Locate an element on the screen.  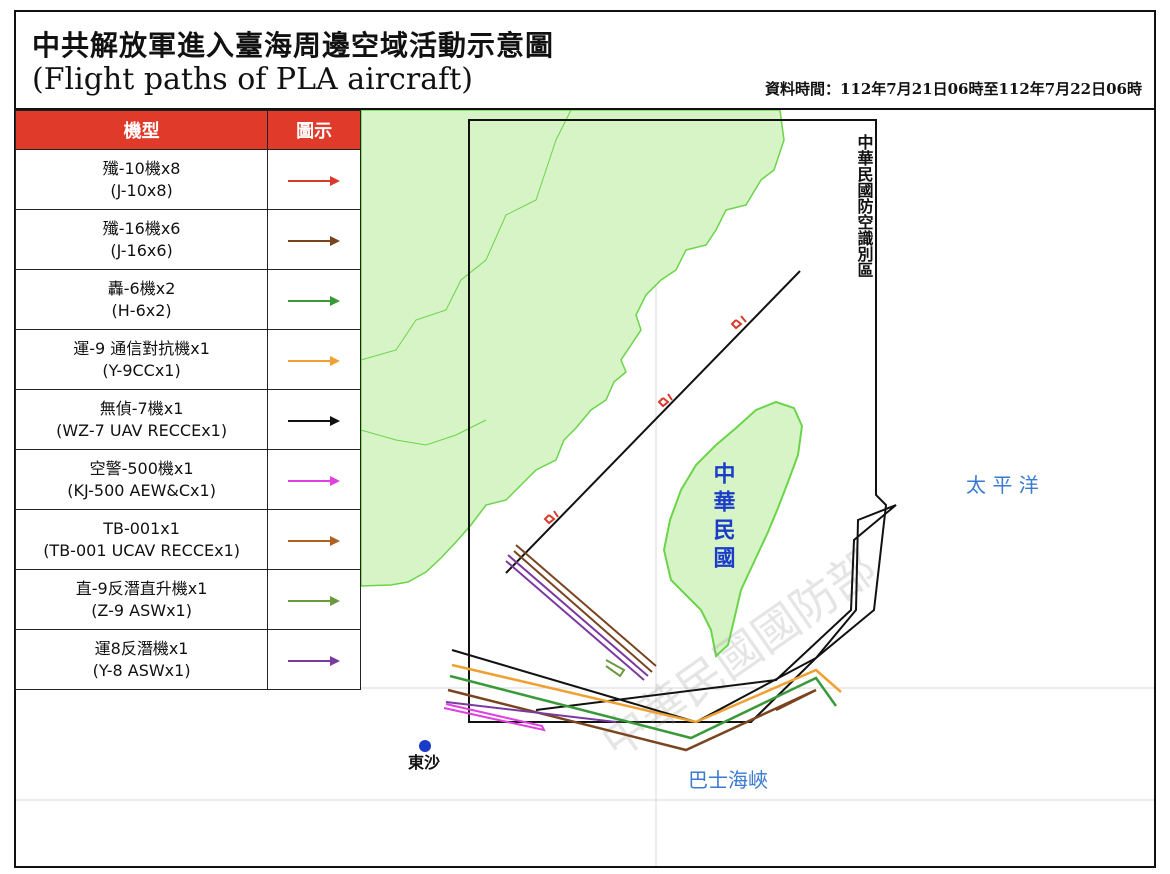
legend-aircraft-name: 運-9 通信對抗機x1 (Y-9CCx1) is located at coordinates (141, 359).